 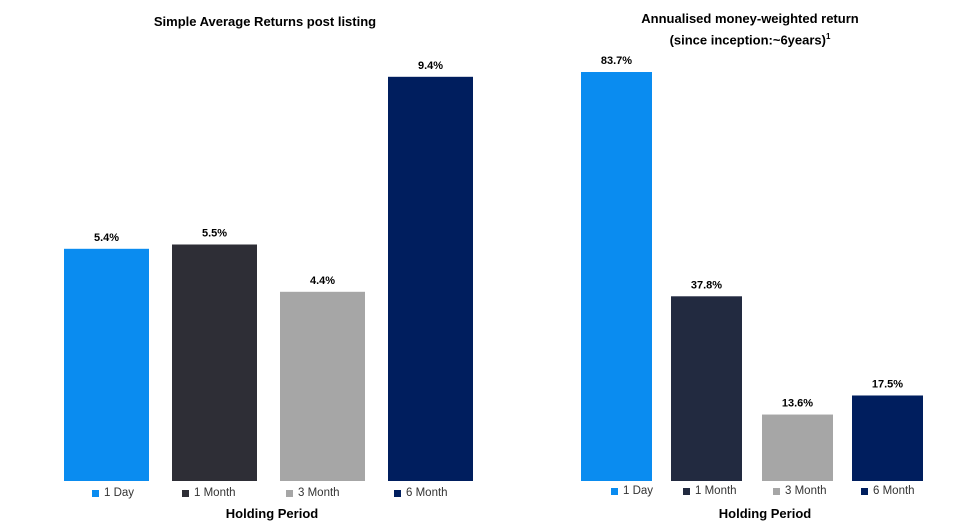 I want to click on chart-2-xlabel: Holding Period, so click(x=765, y=513).